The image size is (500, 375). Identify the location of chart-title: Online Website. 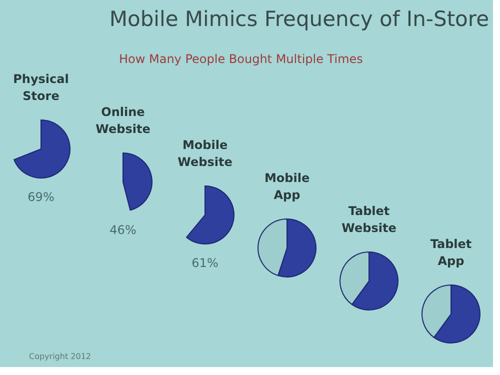
(123, 120).